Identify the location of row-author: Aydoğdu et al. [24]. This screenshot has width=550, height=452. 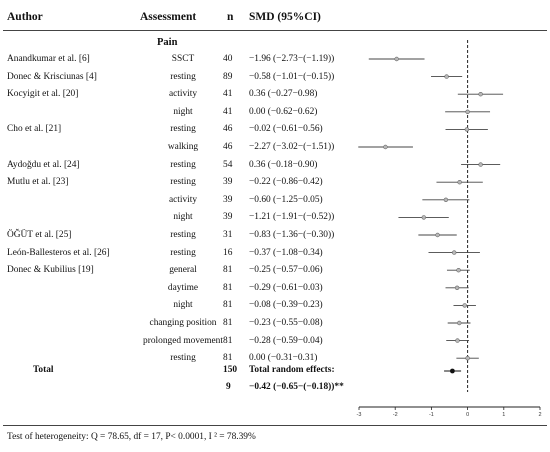
(43, 164).